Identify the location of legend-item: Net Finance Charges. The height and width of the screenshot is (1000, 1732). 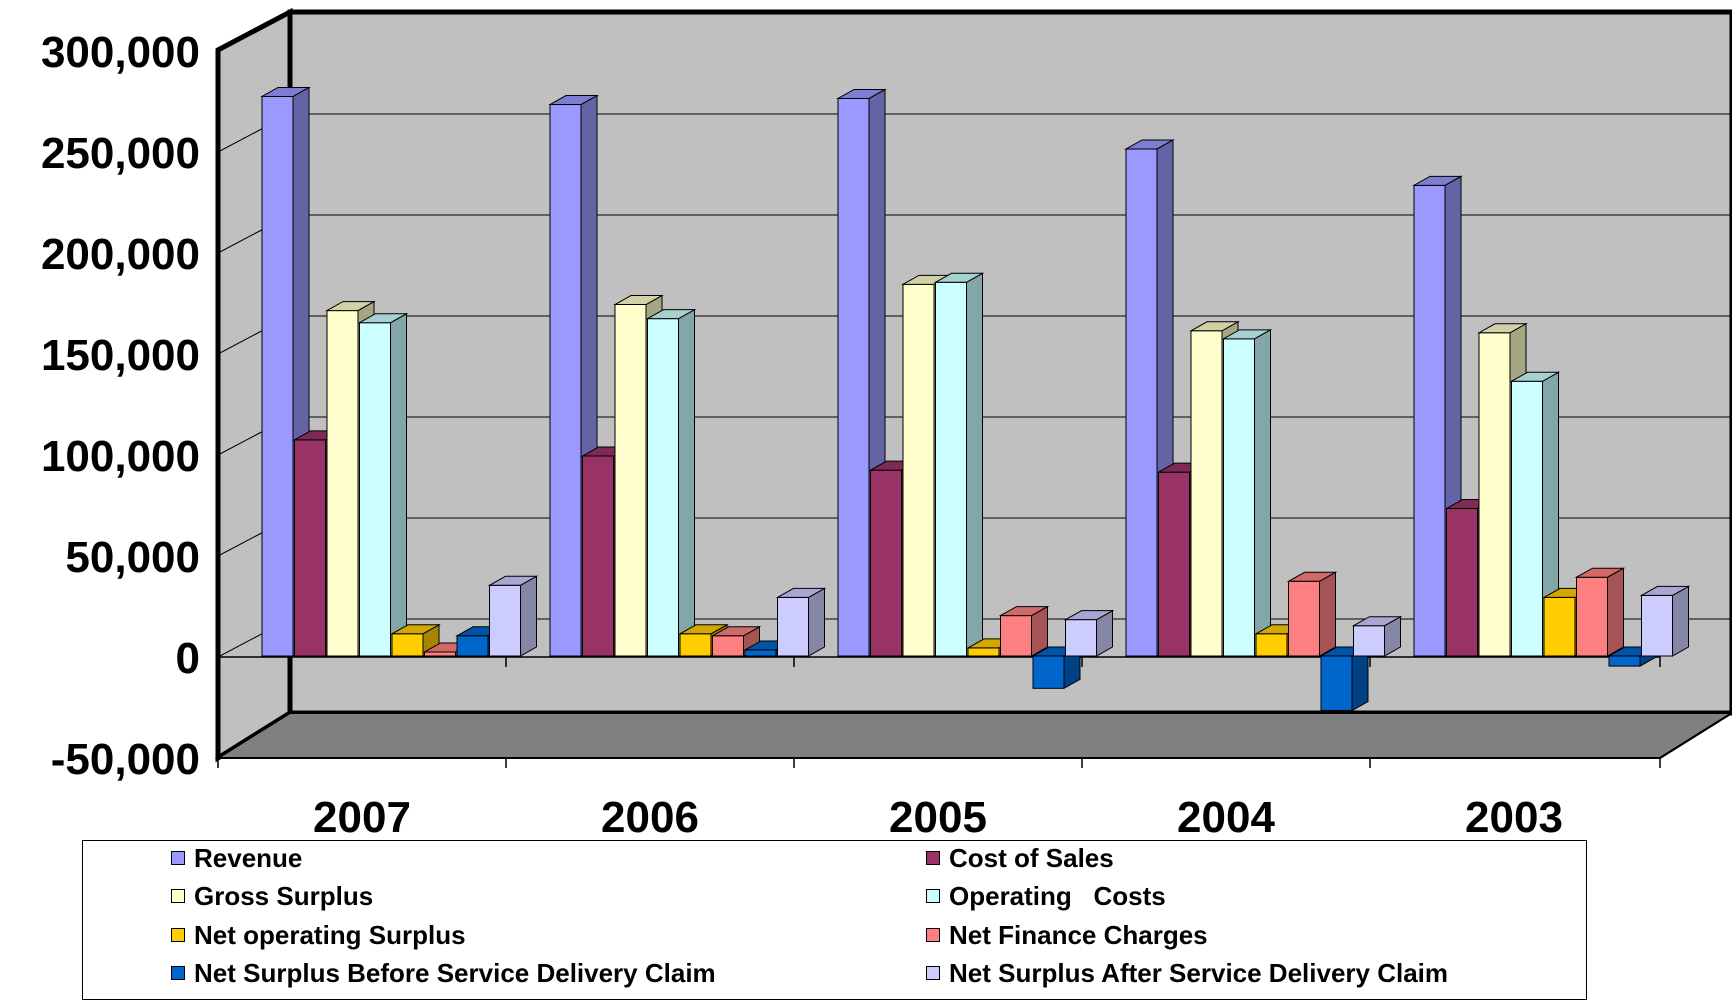
(1067, 935).